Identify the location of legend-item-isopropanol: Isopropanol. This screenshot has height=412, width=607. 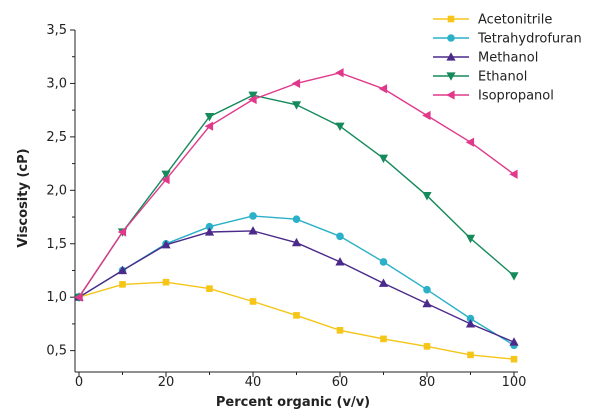
(493, 96).